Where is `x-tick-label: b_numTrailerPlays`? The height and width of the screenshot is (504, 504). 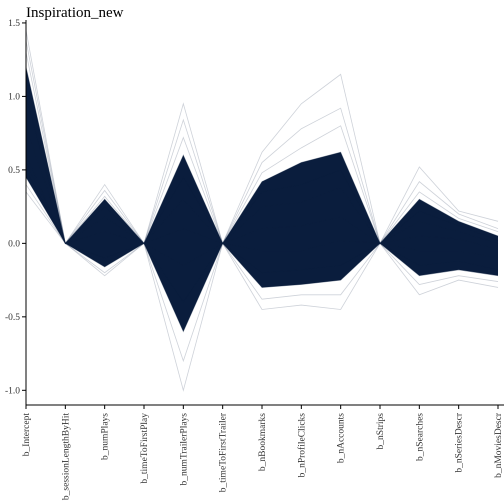 x-tick-label: b_numTrailerPlays is located at coordinates (184, 449).